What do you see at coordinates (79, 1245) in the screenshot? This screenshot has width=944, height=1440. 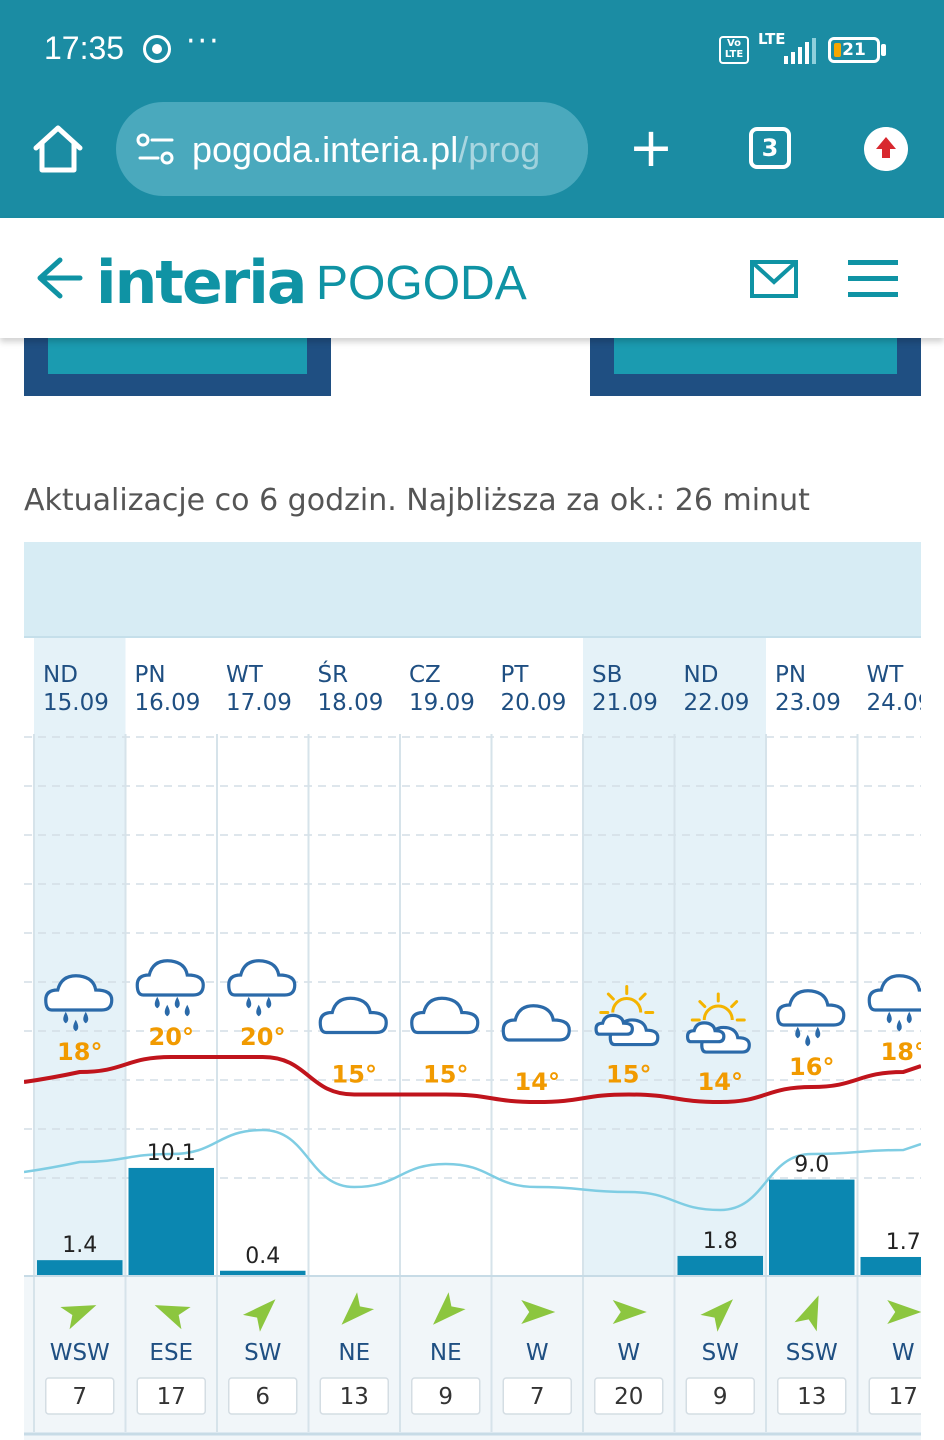 I see `precip-value-label: 1.4` at bounding box center [79, 1245].